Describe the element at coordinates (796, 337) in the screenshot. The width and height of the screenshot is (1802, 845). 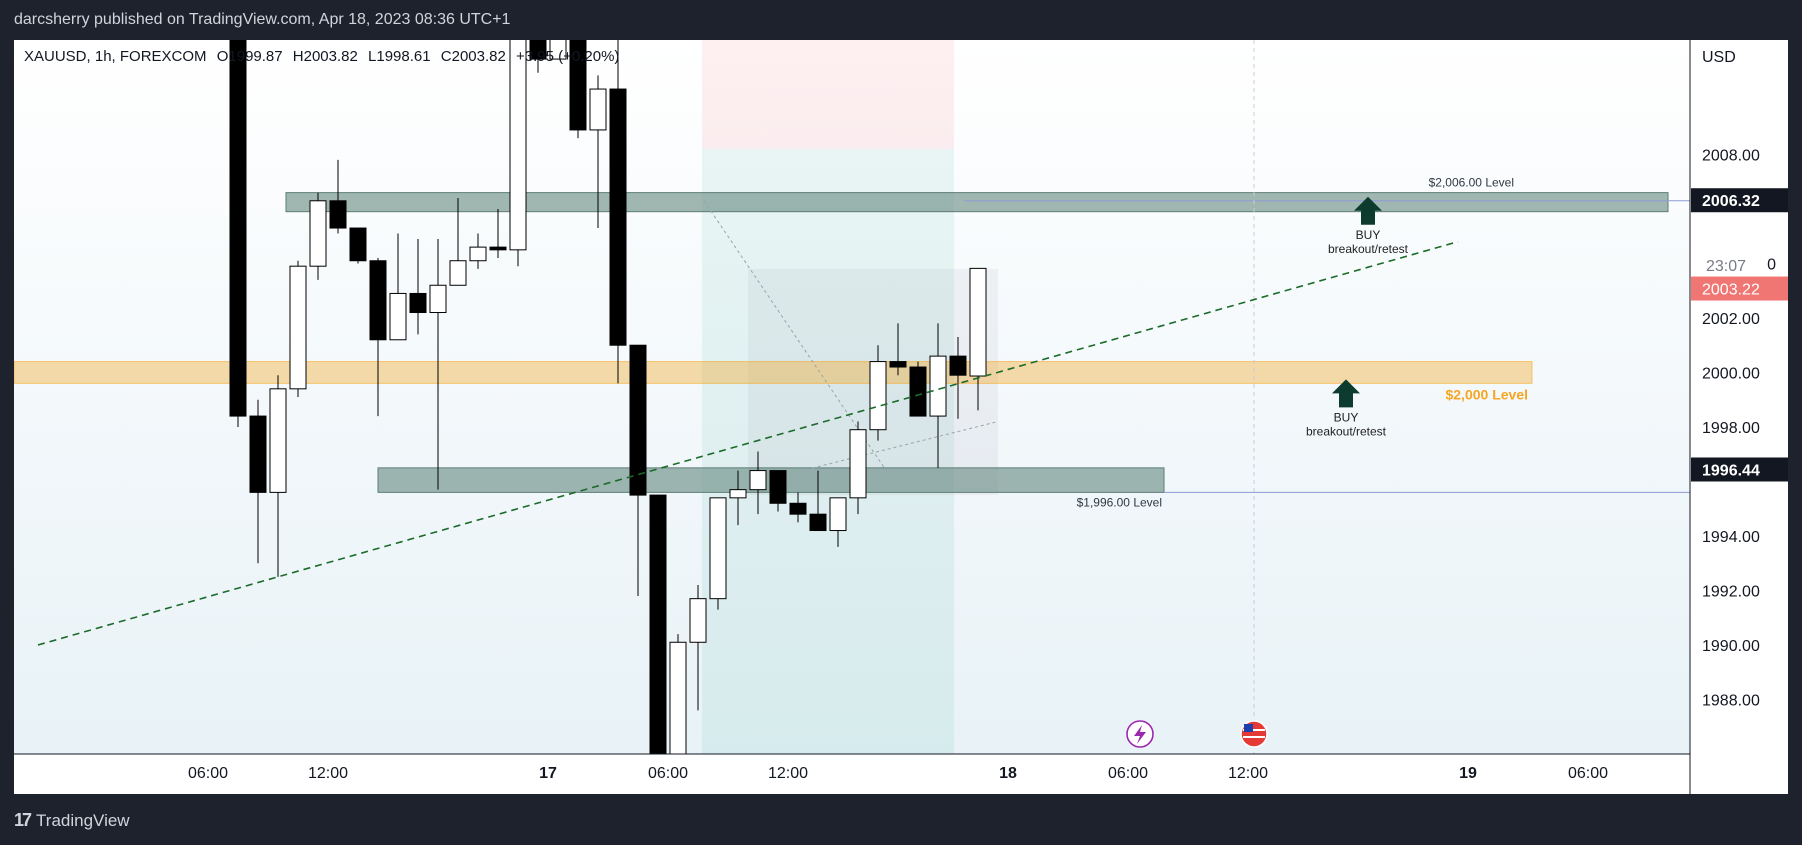
I see `helper-line-down` at that location.